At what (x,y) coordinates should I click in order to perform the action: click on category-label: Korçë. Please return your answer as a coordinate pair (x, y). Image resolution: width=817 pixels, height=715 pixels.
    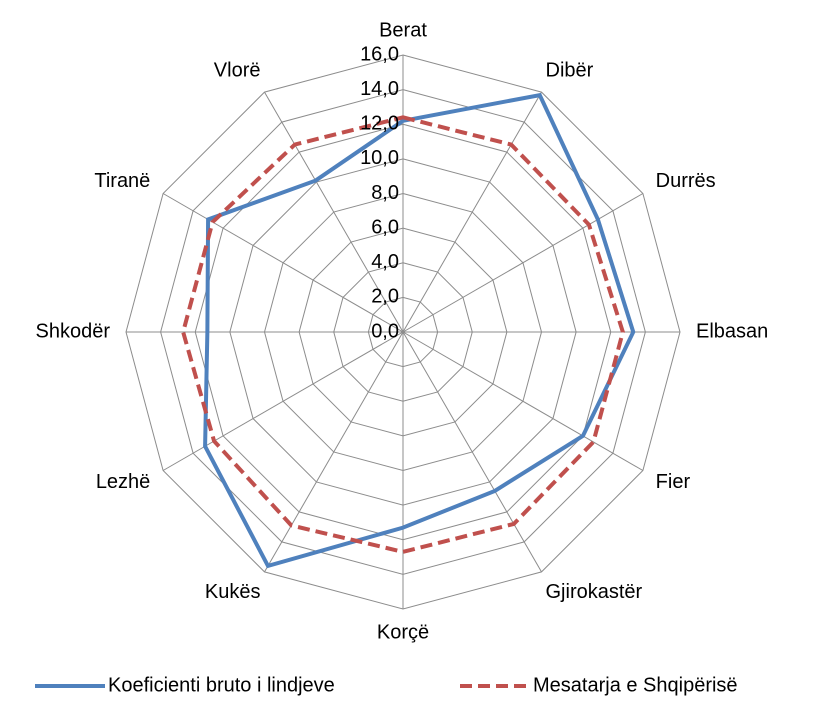
    Looking at the image, I should click on (403, 632).